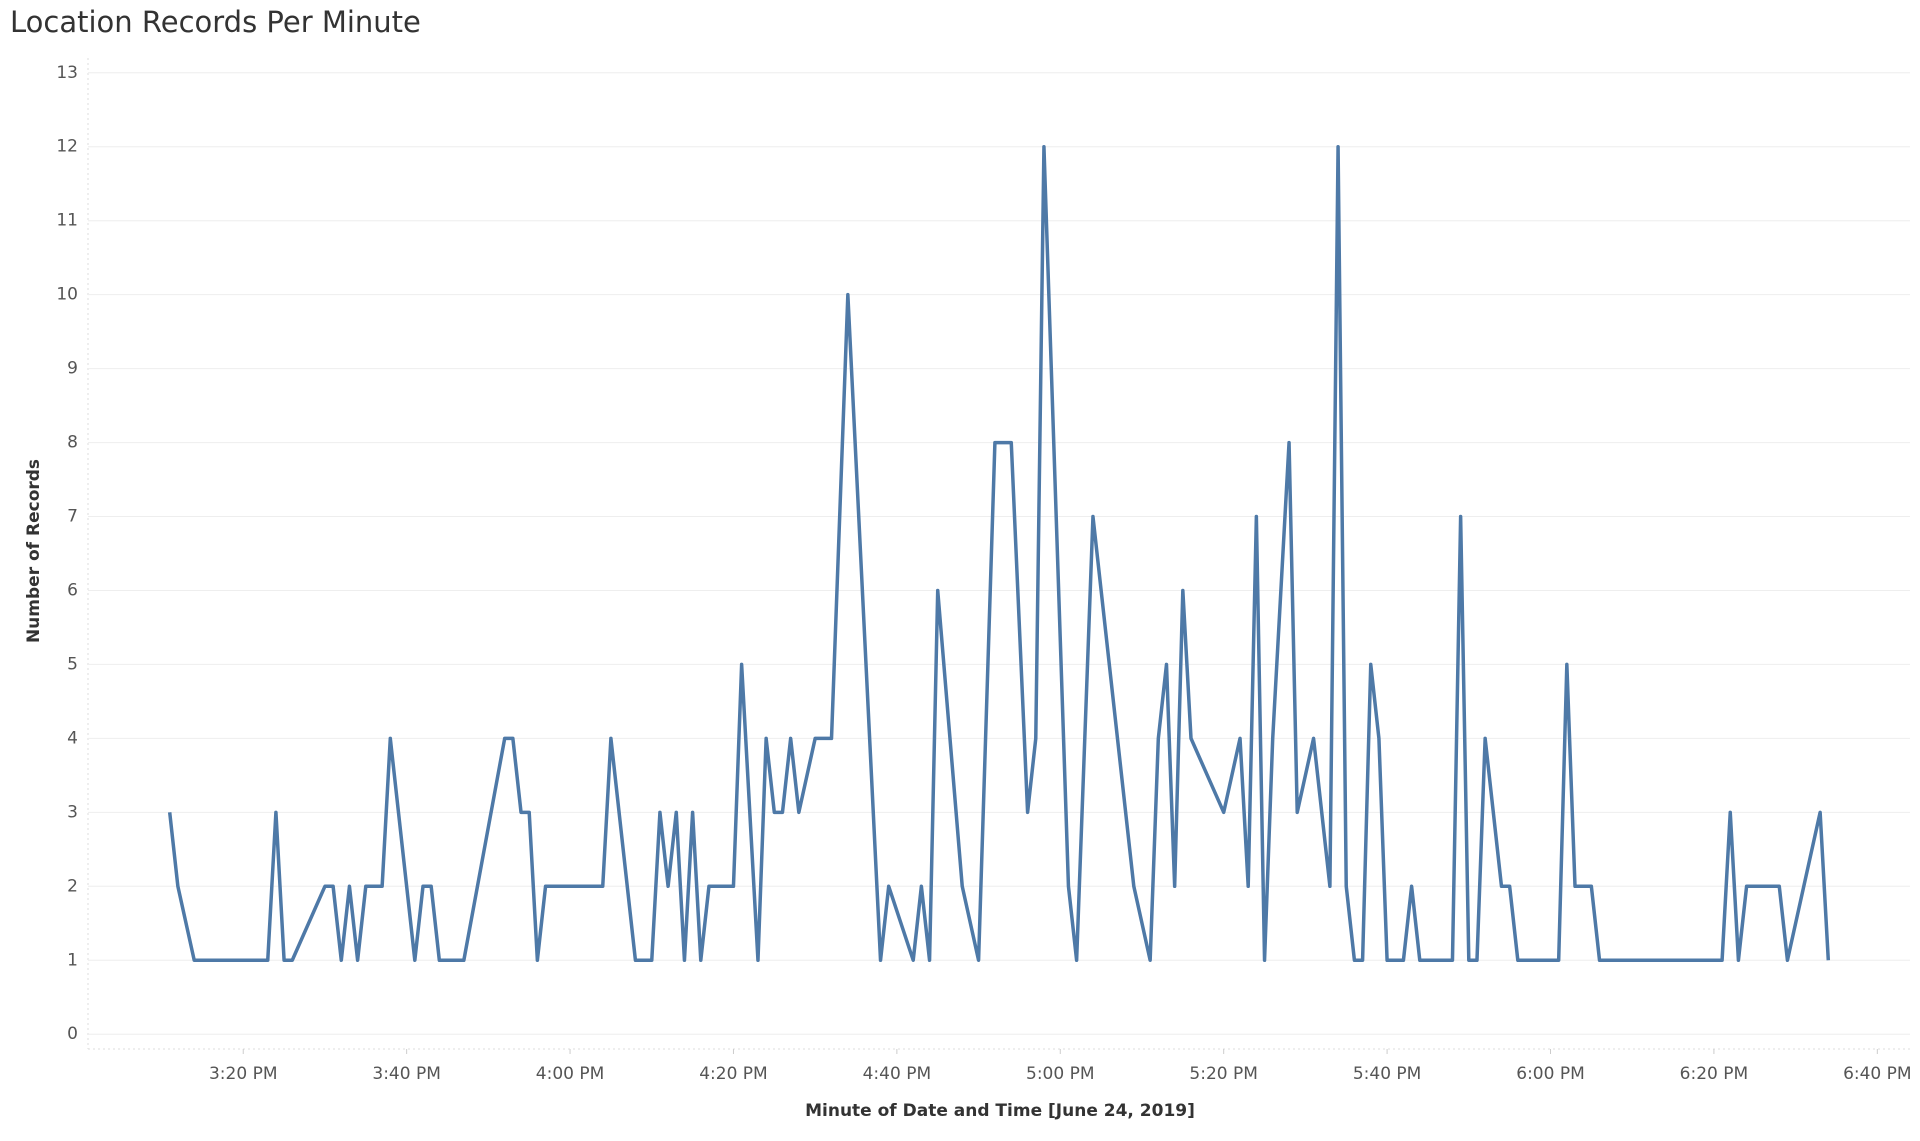  I want to click on y-tick-label: 8, so click(72, 443).